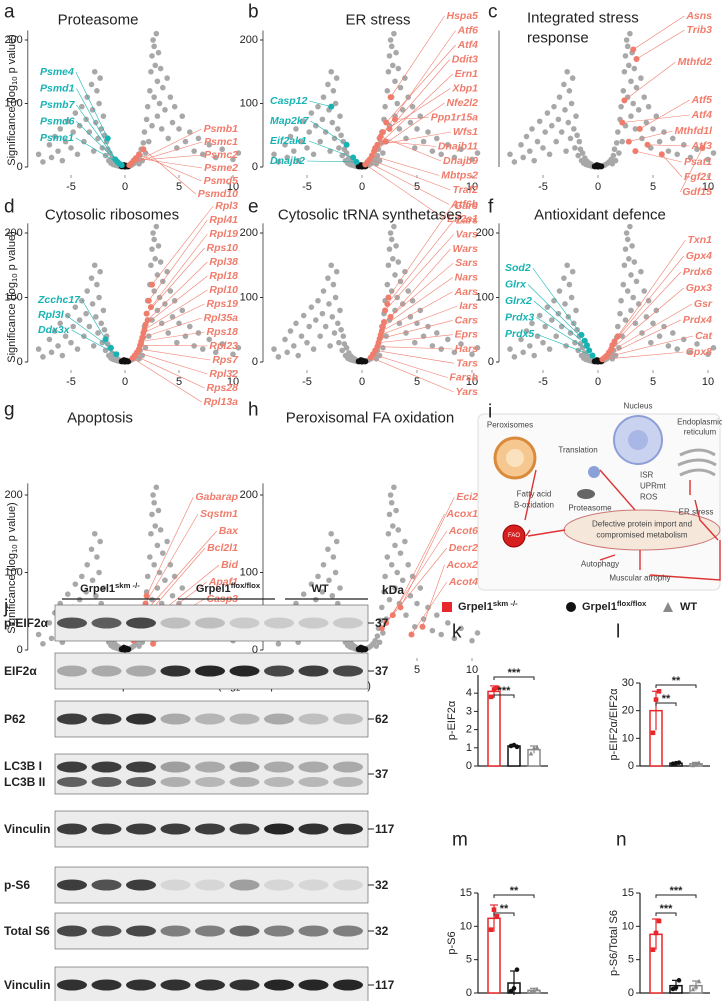 Image resolution: width=722 pixels, height=1001 pixels. I want to click on center-point, so click(128, 361).